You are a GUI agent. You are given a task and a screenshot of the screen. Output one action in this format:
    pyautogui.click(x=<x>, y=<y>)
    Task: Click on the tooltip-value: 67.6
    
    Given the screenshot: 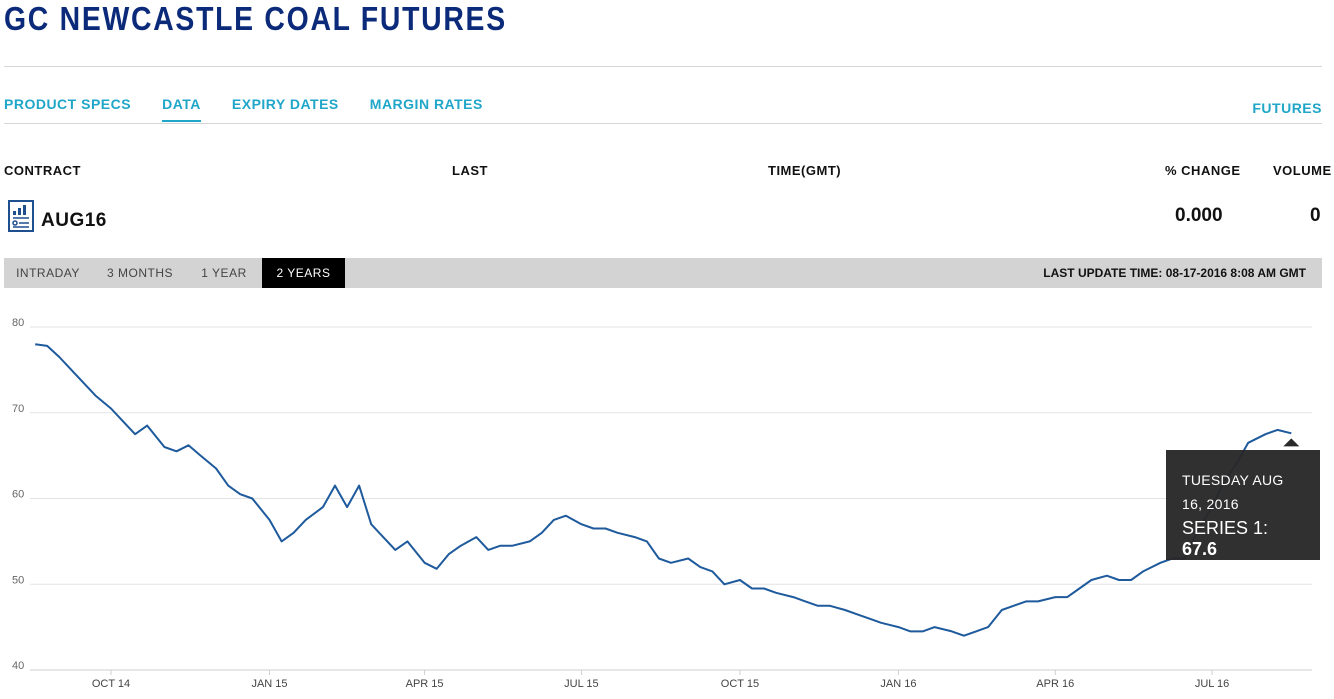 What is the action you would take?
    pyautogui.click(x=1200, y=549)
    